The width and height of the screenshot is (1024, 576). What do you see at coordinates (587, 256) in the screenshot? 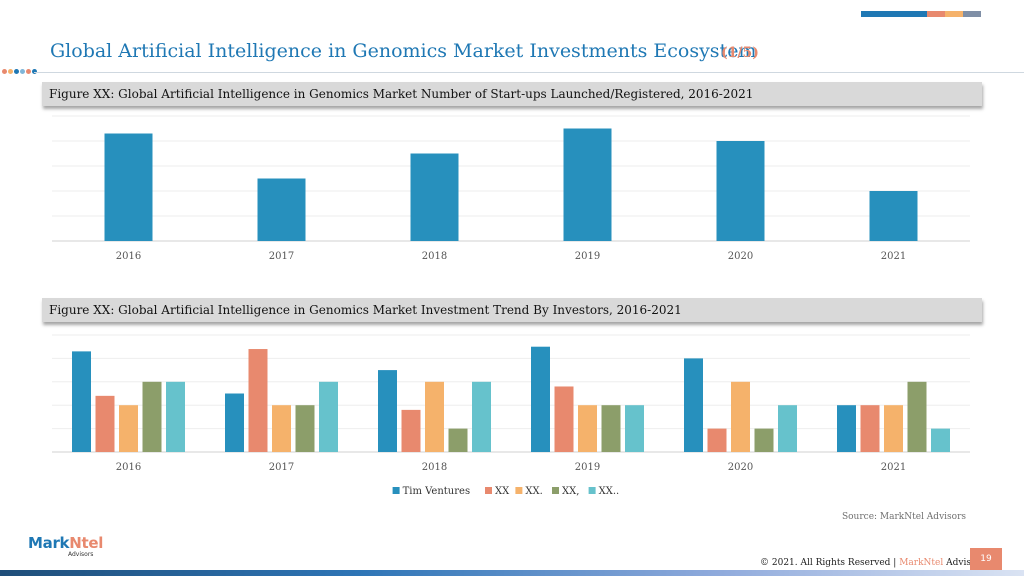
I see `chart1-x-tick-label: 2019` at bounding box center [587, 256].